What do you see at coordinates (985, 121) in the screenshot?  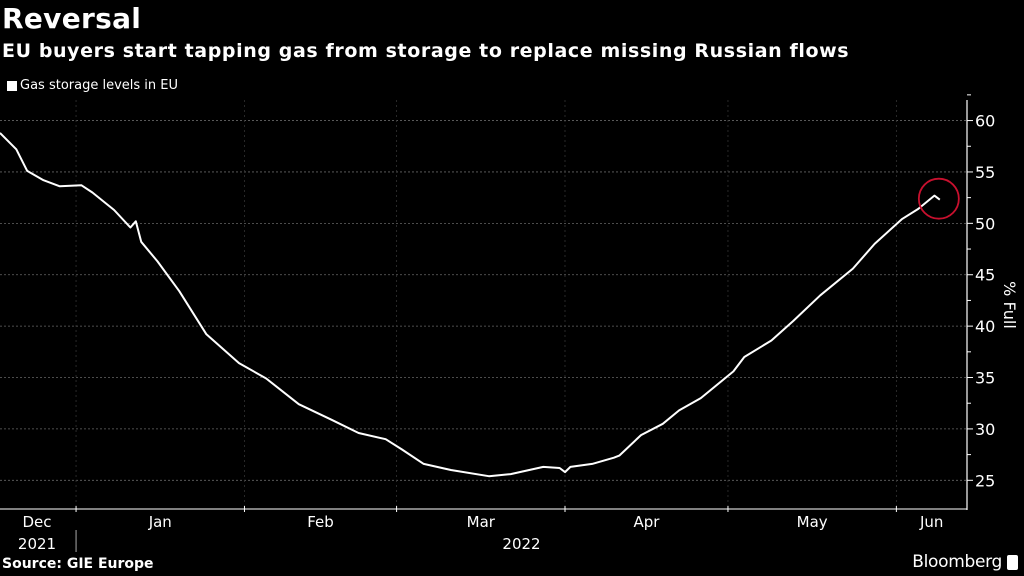 I see `y-tick-label: 60` at bounding box center [985, 121].